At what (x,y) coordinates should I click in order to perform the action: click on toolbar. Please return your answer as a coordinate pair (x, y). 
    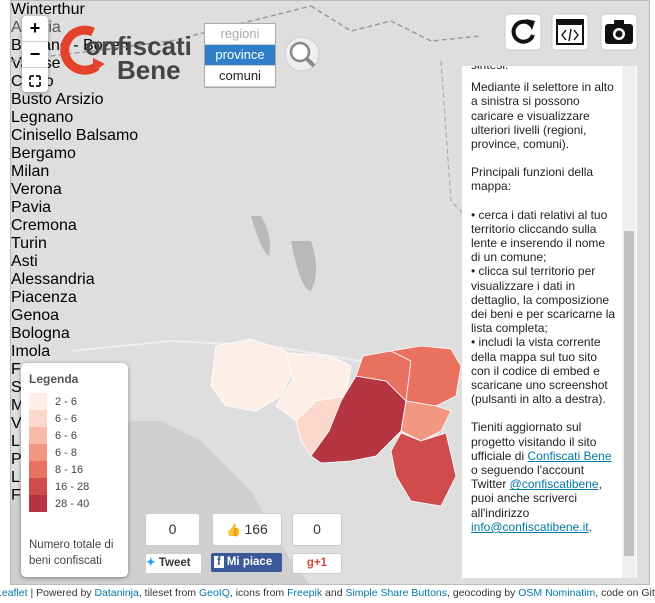
    Looking at the image, I should click on (571, 32).